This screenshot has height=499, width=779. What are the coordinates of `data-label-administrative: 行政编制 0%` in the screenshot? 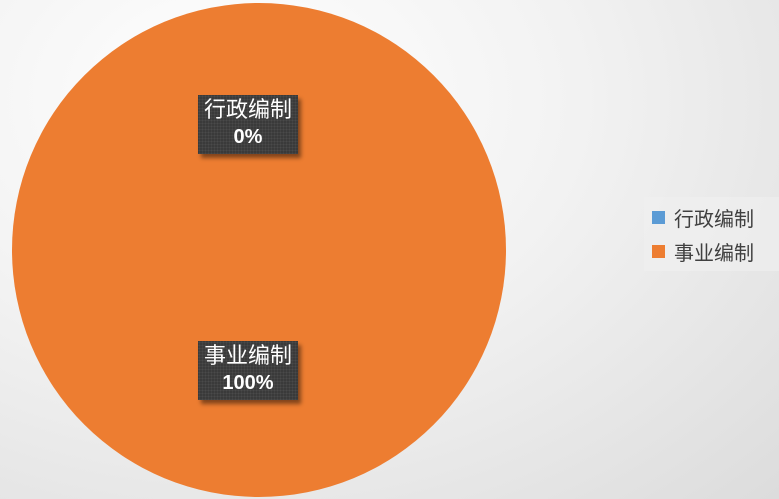 It's located at (248, 124).